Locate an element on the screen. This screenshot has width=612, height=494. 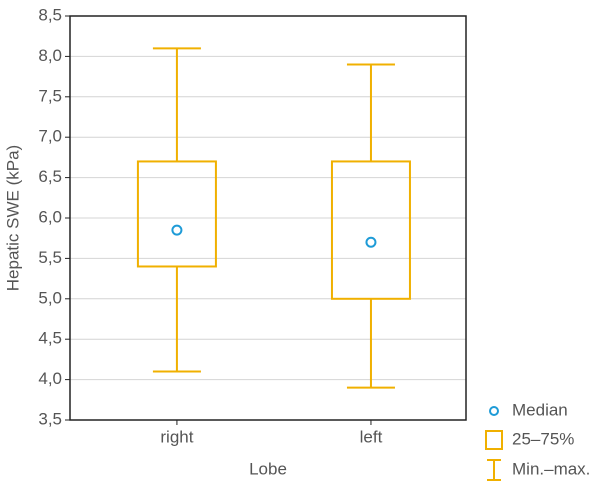
legend-box-icon is located at coordinates (494, 440).